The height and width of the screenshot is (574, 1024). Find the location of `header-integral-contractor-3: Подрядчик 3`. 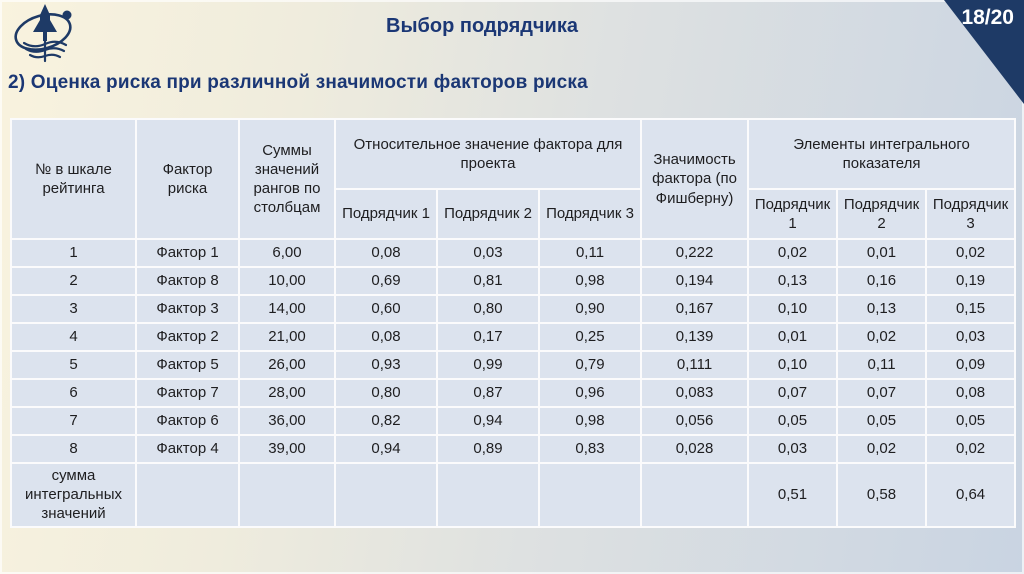

header-integral-contractor-3: Подрядчик 3 is located at coordinates (971, 214).